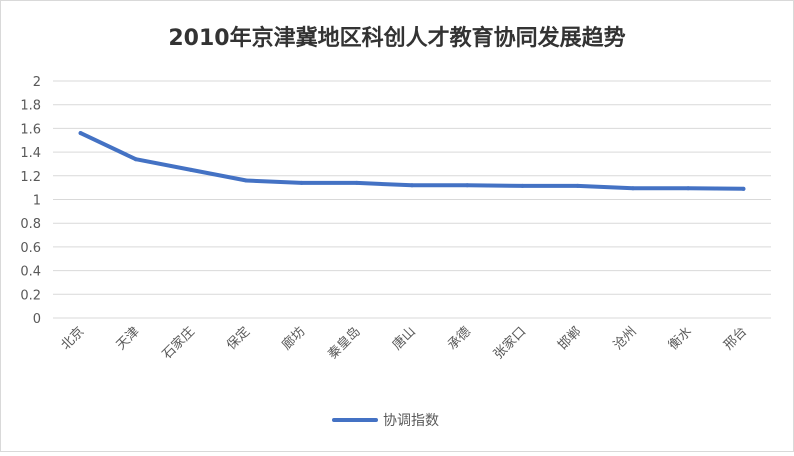 This screenshot has width=794, height=456. Describe the element at coordinates (680, 338) in the screenshot. I see `x-tick-label: 衡水` at that location.